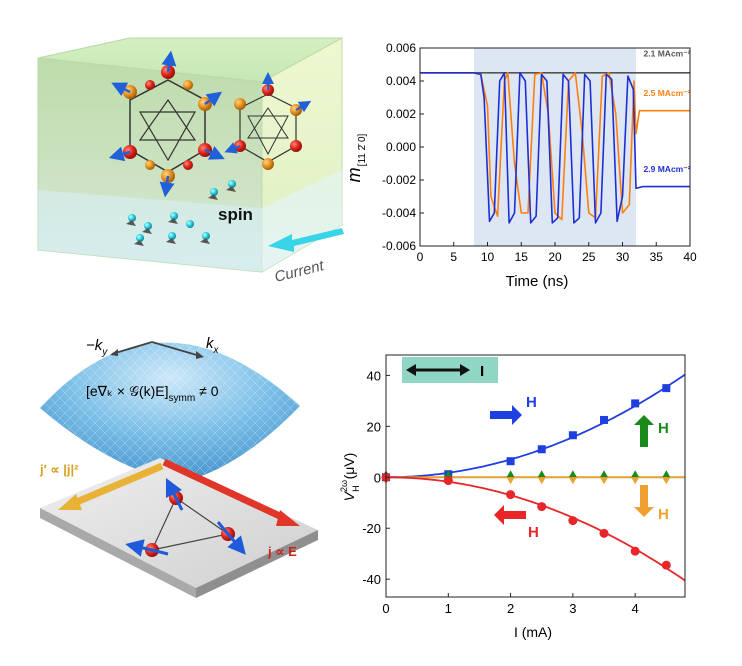  I want to click on field-label-0: H, so click(531, 402).